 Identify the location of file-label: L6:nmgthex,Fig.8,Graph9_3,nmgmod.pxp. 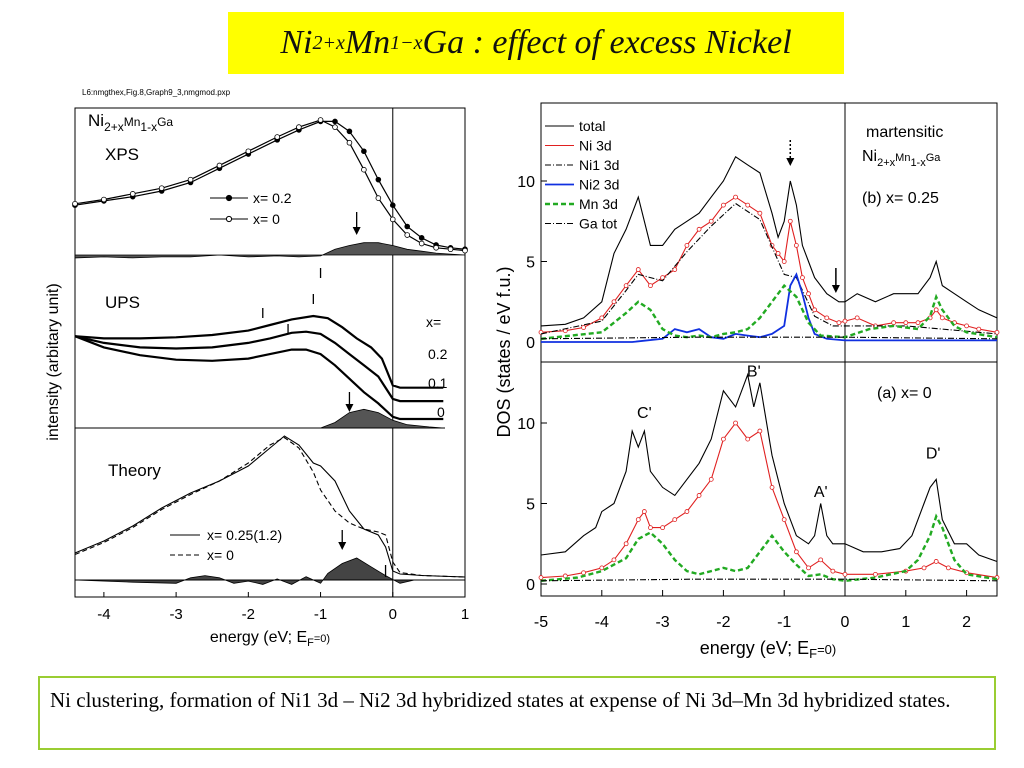
(156, 92).